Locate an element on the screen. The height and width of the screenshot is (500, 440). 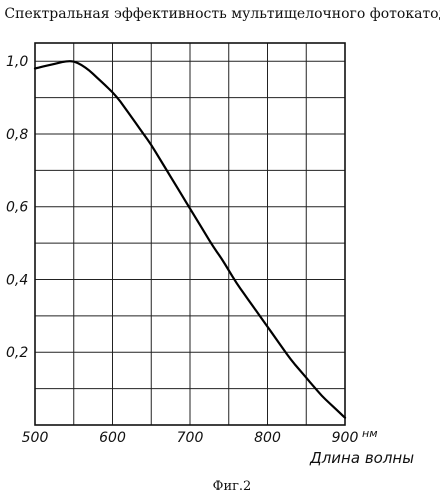
y-tick-label: 0,2 is located at coordinates (17, 353).